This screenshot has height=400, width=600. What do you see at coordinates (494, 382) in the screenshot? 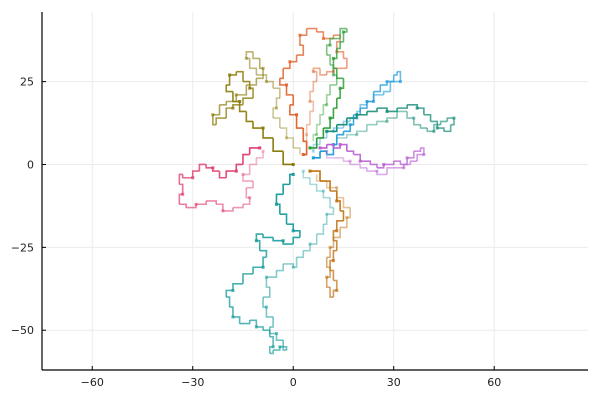
I see `x-tick-label: 60` at bounding box center [494, 382].